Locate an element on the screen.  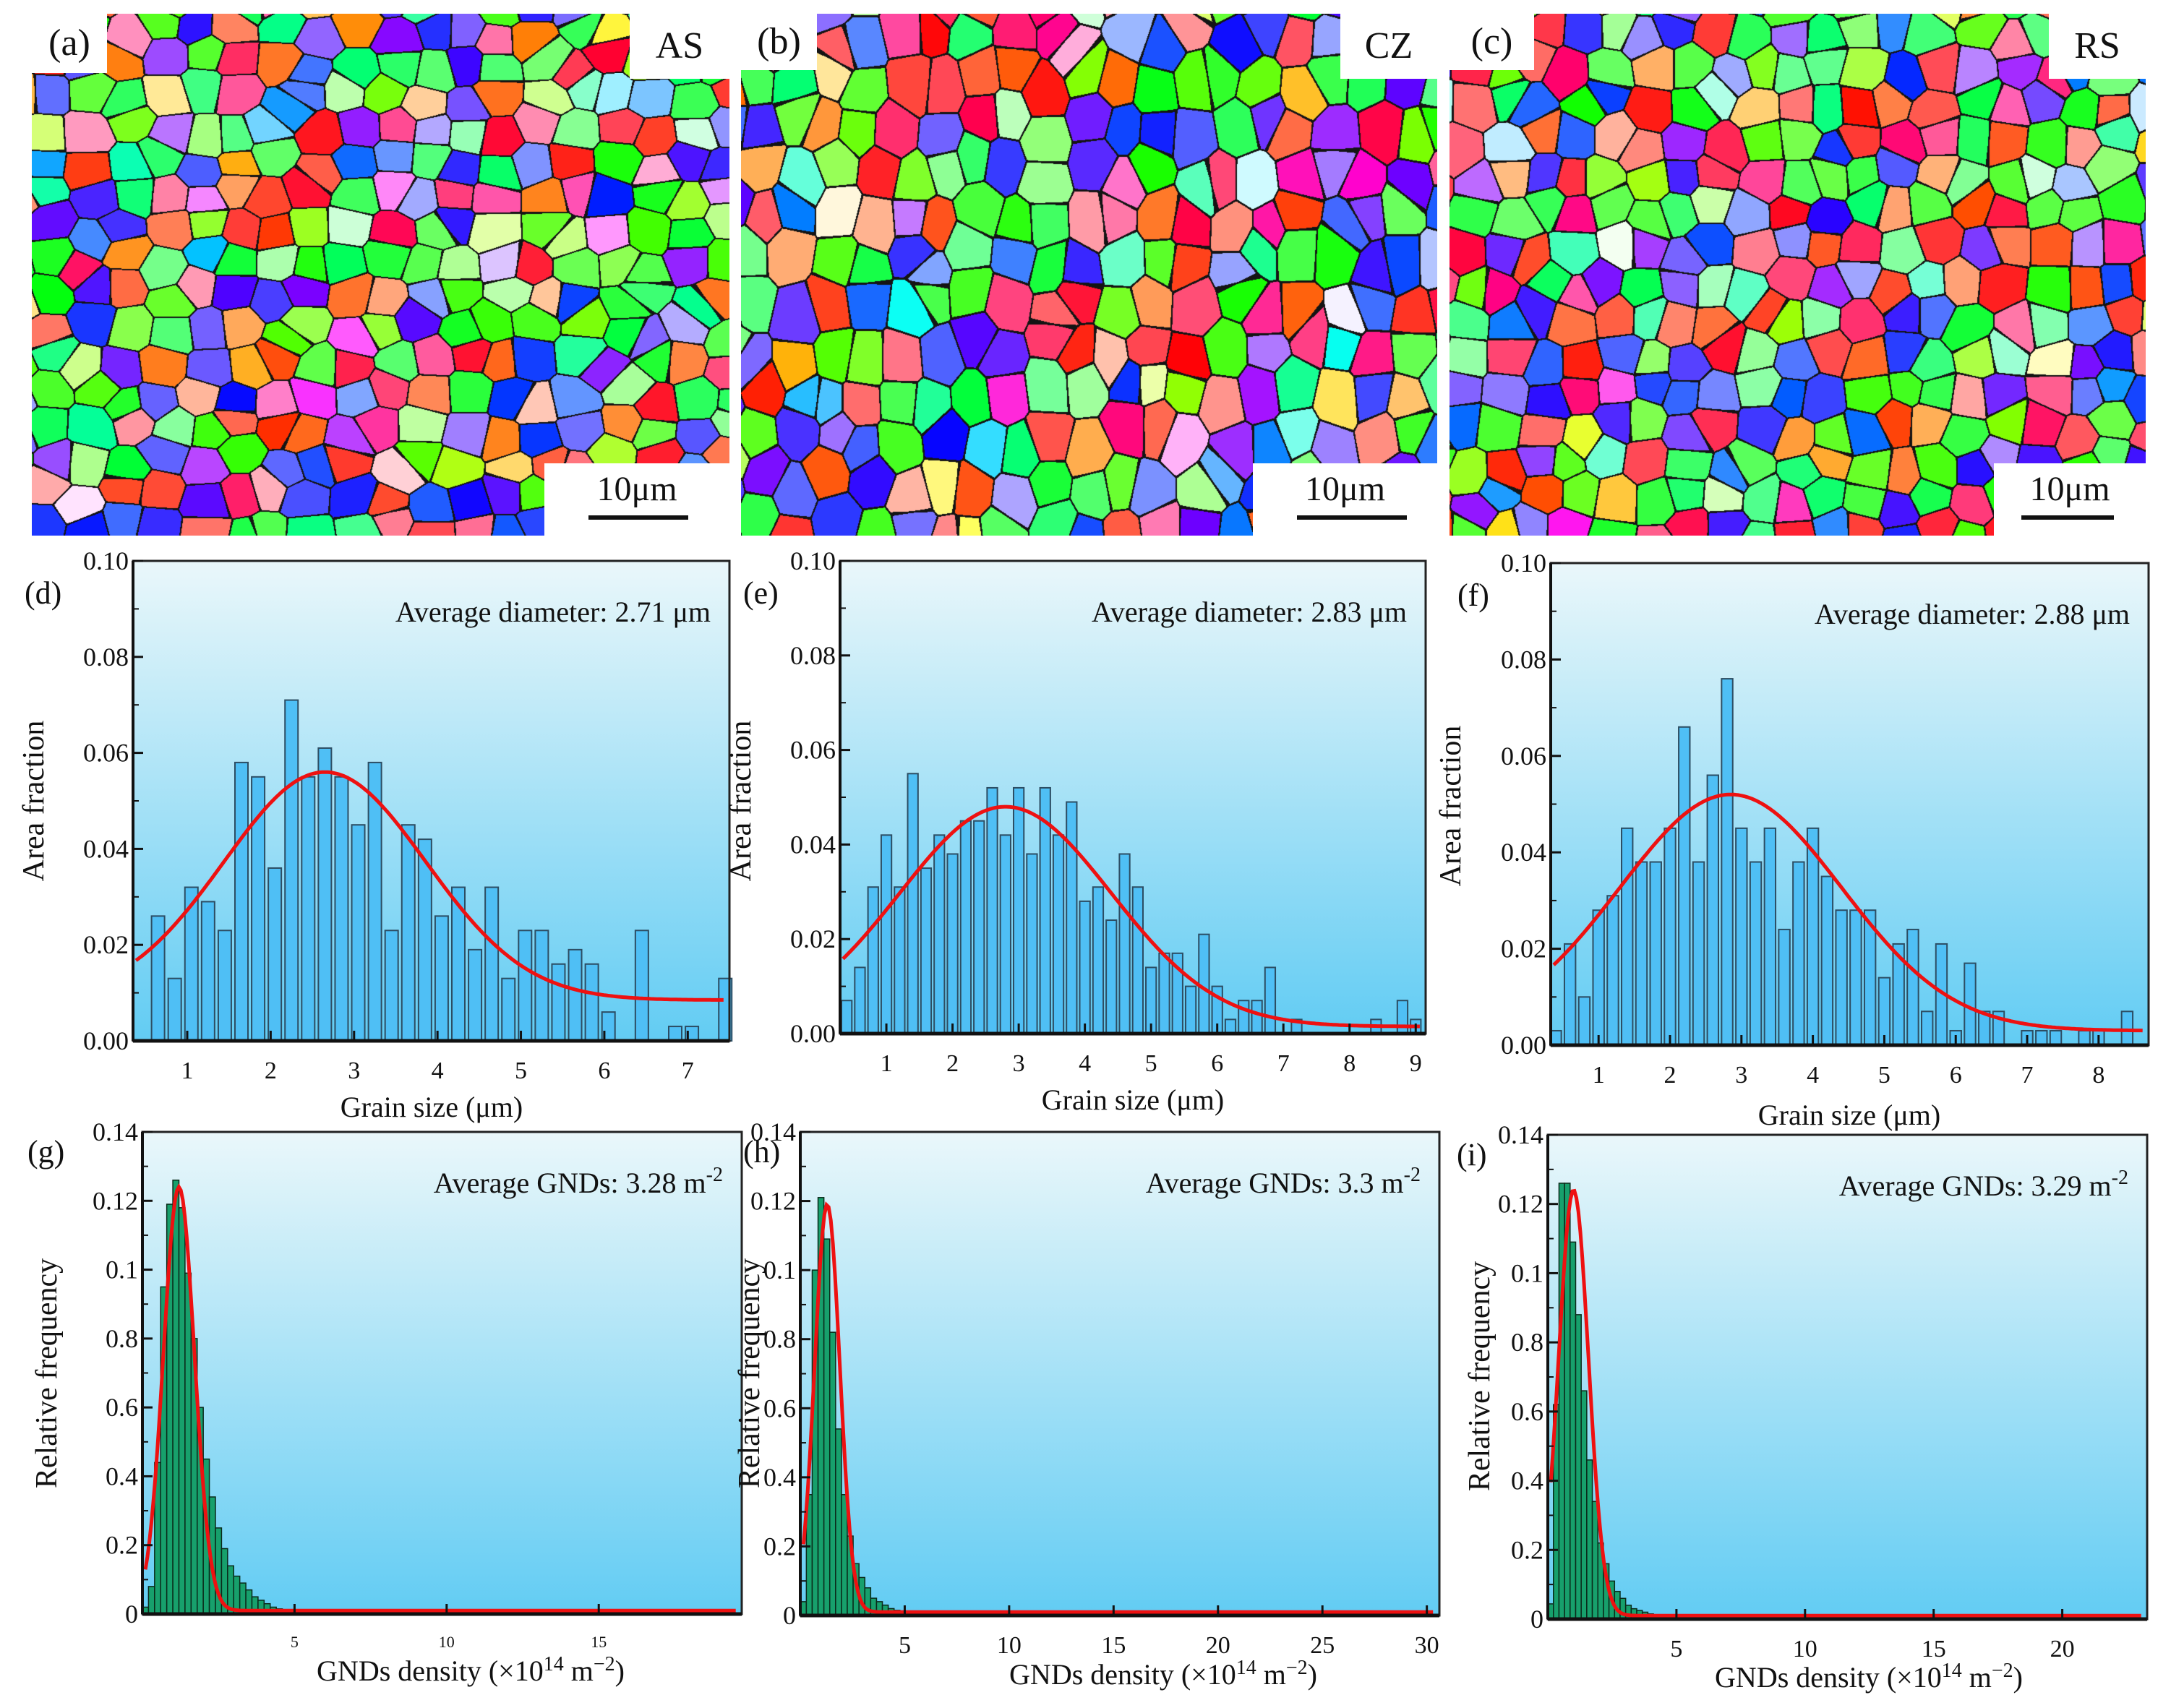
y-tick-label: 0.1 is located at coordinates (779, 1270).